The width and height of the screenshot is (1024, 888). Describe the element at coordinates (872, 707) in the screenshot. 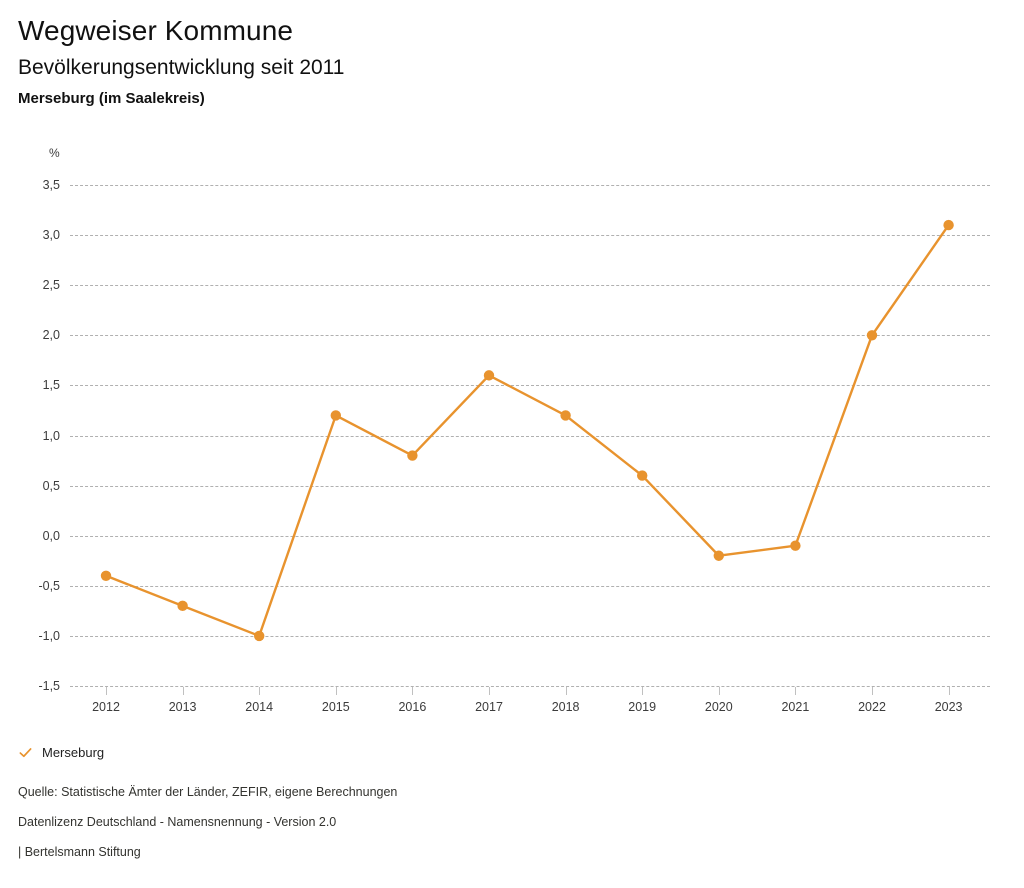

I see `x-axis-tick-label: 2022` at that location.